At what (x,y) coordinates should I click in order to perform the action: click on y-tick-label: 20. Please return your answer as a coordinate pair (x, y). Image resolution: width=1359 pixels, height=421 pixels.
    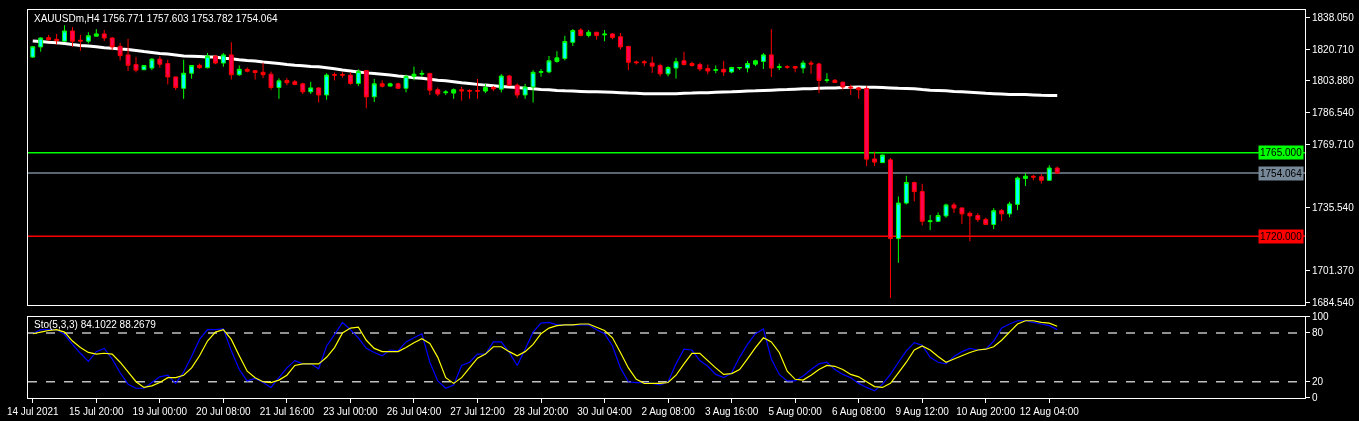
    Looking at the image, I should click on (1318, 382).